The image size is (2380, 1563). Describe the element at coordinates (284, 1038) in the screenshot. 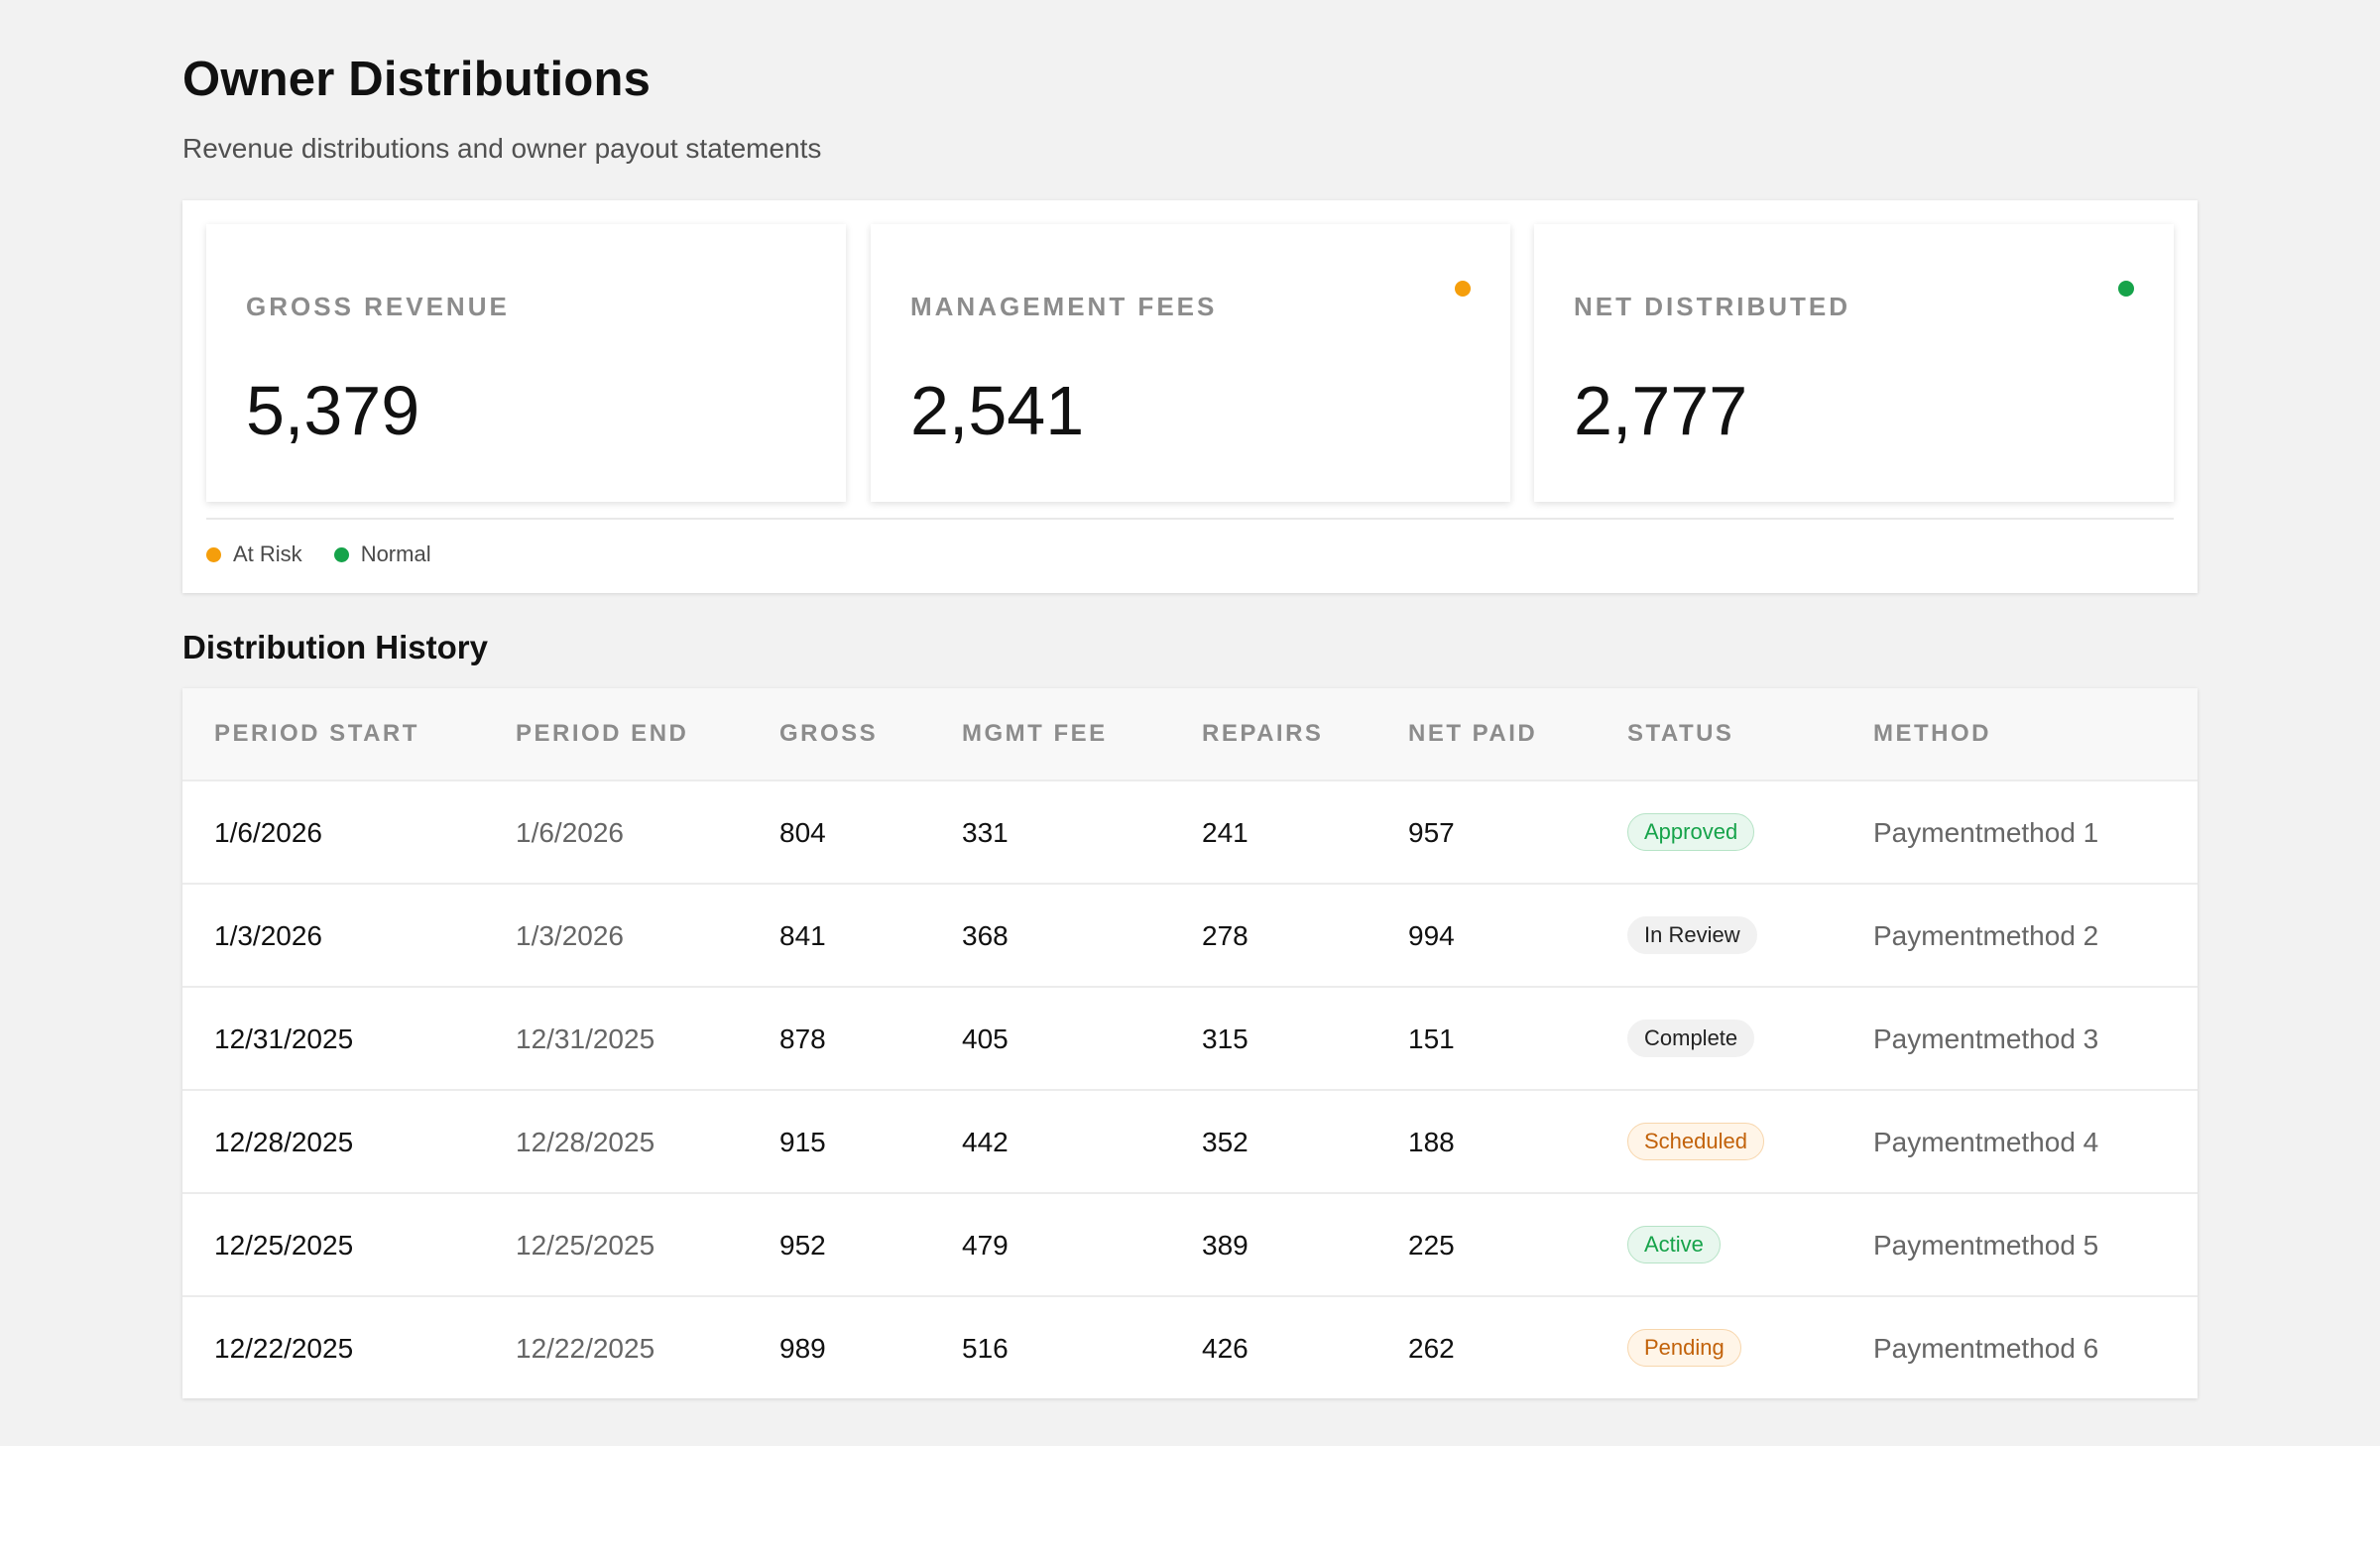

I see `cell-period-start: 12/31/2025` at that location.